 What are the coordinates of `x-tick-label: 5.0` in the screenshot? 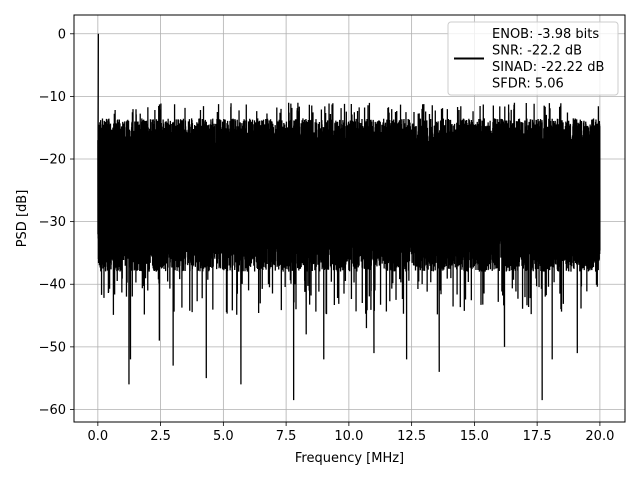 It's located at (223, 436).